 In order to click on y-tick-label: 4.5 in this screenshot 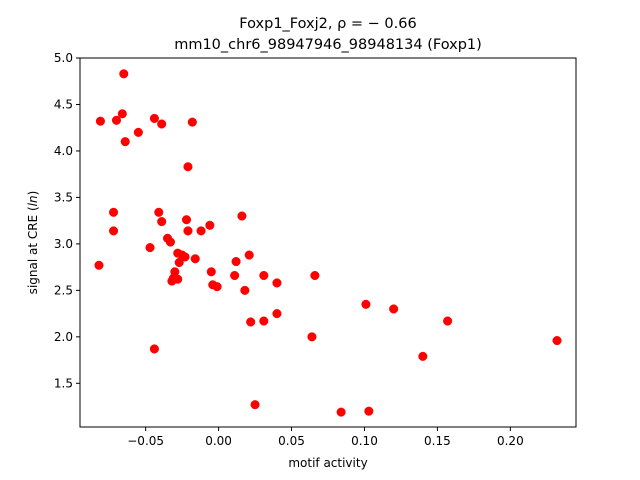, I will do `click(63, 104)`.